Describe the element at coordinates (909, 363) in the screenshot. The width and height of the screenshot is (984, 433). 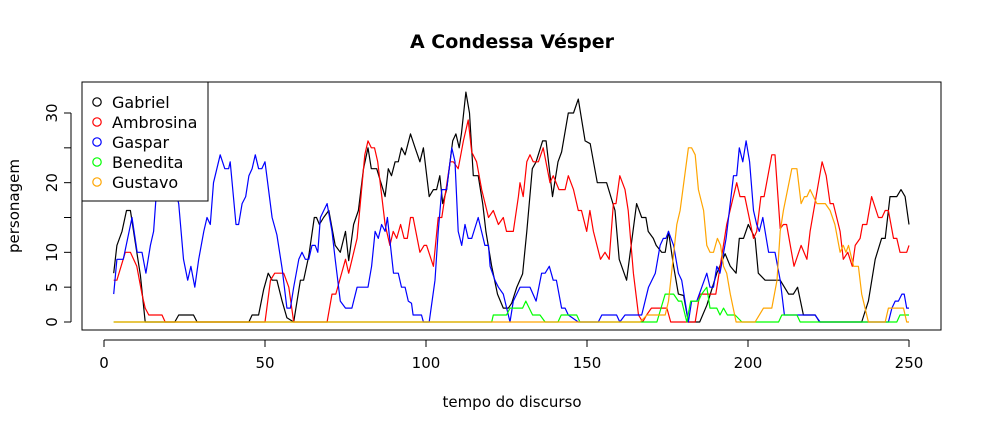
I see `x-tick-label: 250` at that location.